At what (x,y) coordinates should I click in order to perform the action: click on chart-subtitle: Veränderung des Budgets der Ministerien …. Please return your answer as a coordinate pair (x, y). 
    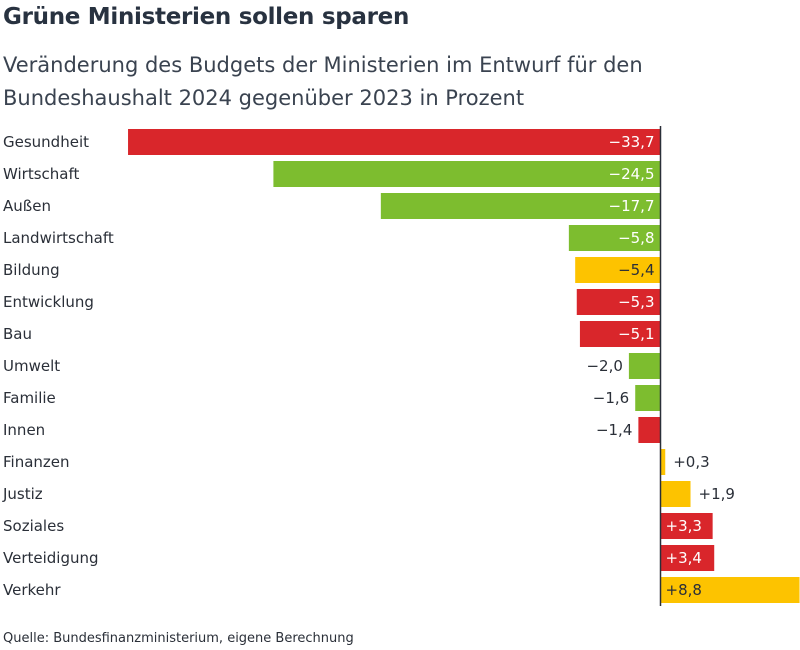
    Looking at the image, I should click on (323, 81).